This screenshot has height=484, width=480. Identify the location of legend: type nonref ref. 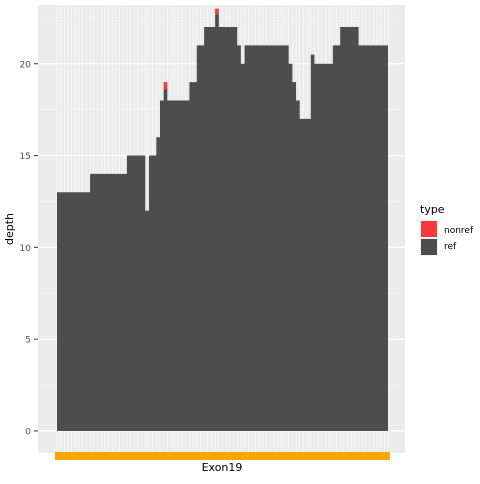
(447, 229).